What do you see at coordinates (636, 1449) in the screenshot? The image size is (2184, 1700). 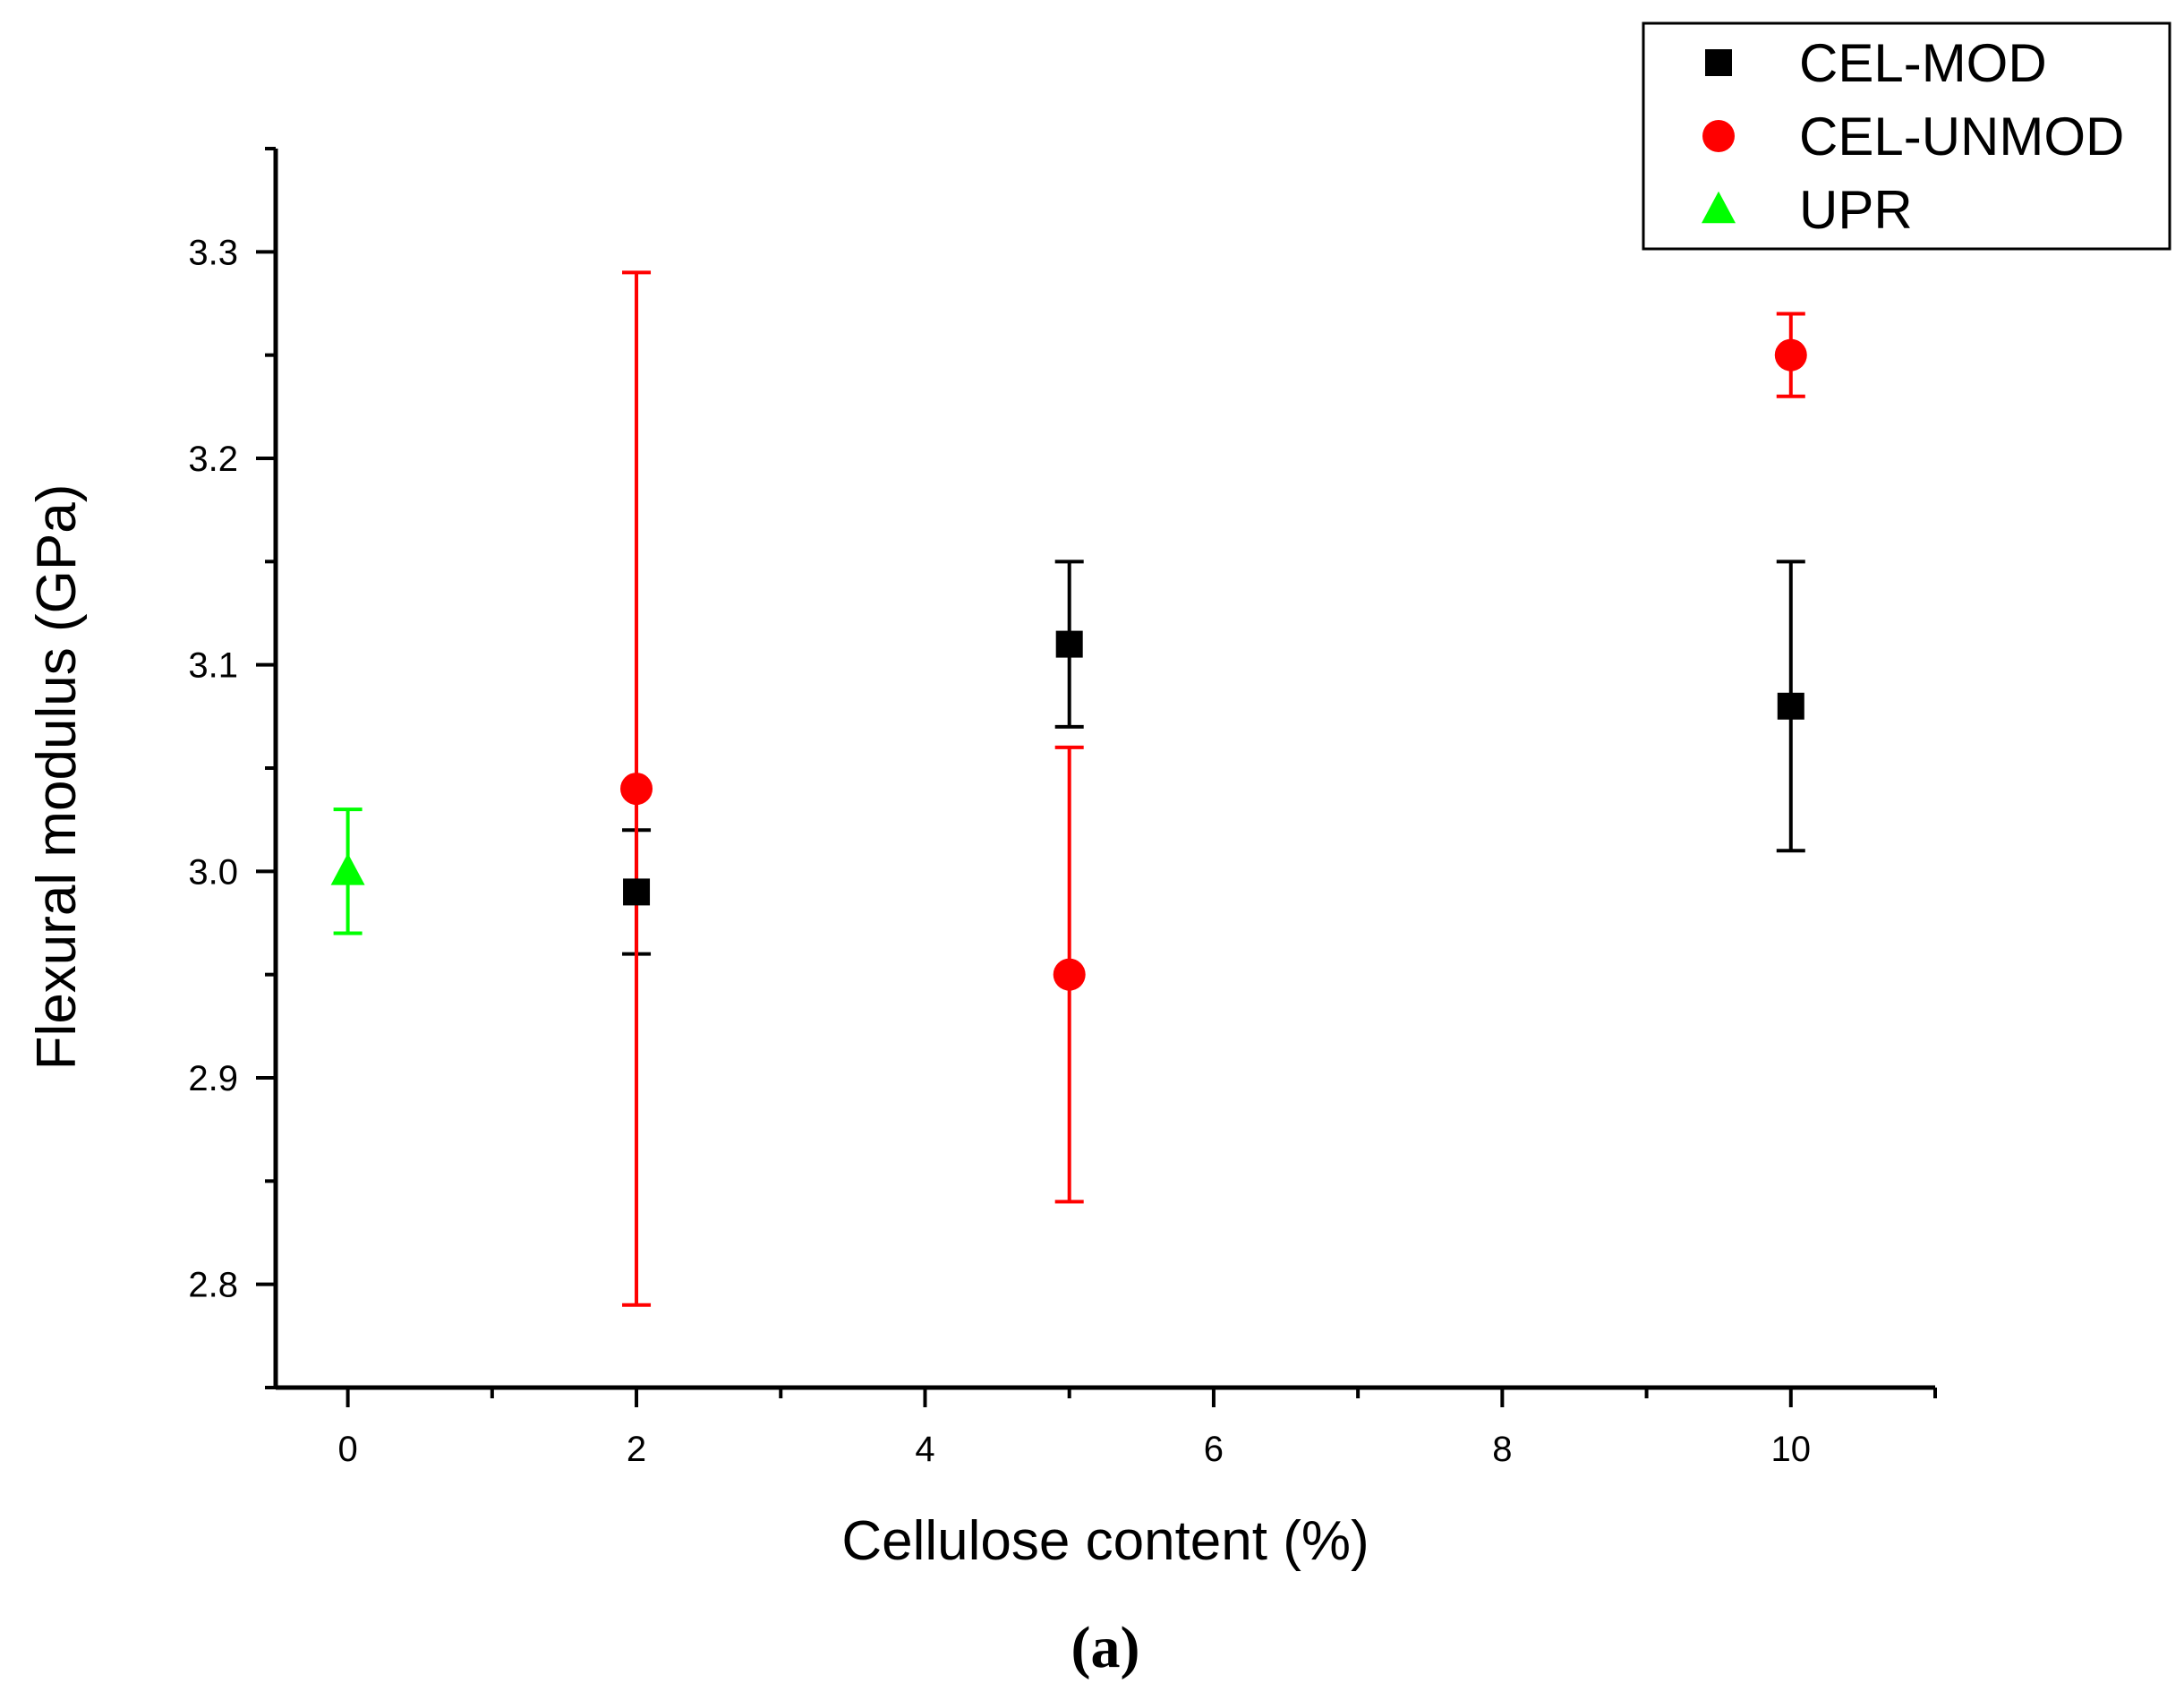 I see `x-tick-label: 2` at bounding box center [636, 1449].